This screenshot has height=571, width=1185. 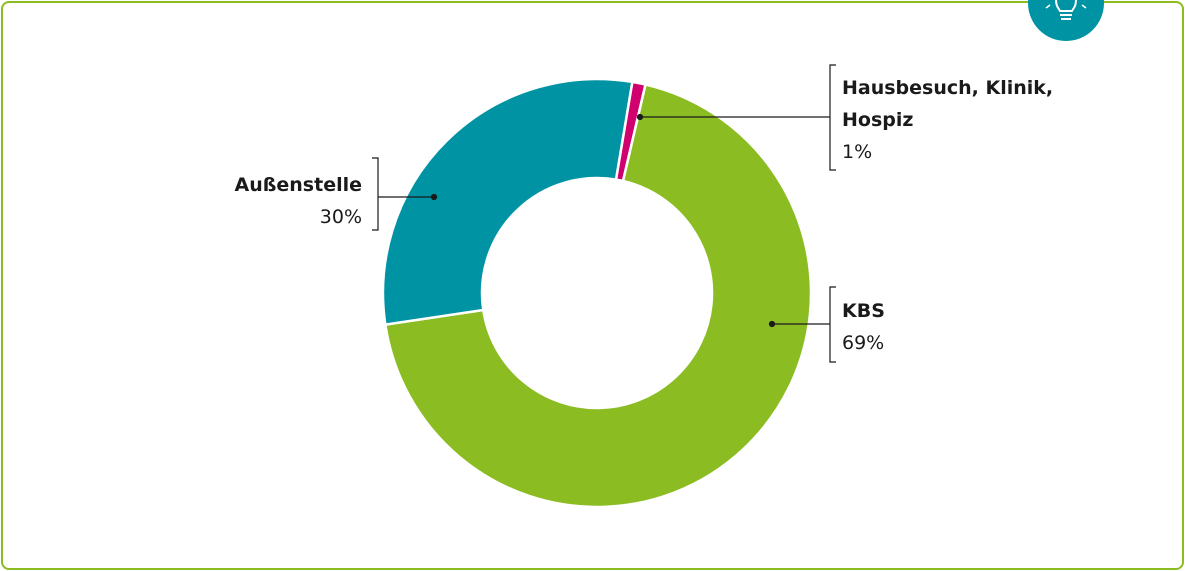 What do you see at coordinates (863, 343) in the screenshot?
I see `value-label: 69%` at bounding box center [863, 343].